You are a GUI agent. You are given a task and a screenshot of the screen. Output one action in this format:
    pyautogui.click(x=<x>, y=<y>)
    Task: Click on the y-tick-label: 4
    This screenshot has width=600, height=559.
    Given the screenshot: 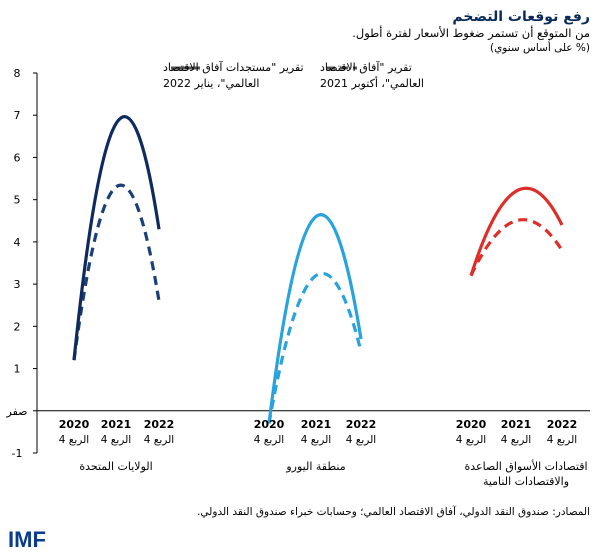 What is the action you would take?
    pyautogui.click(x=17, y=242)
    